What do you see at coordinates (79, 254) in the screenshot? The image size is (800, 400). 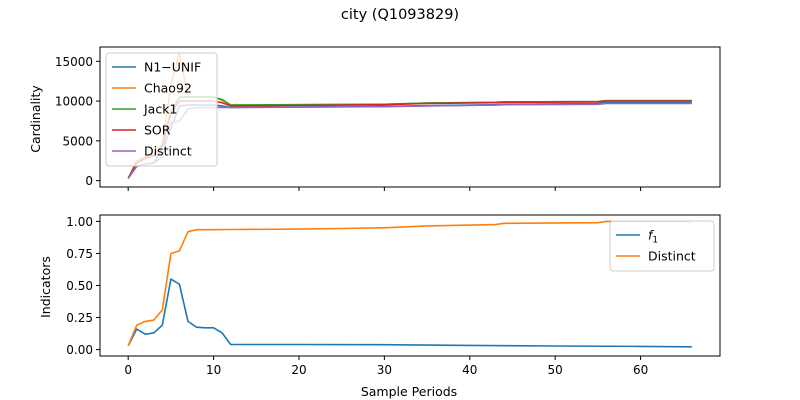 I see `indicators-ytick-label: 0.75` at bounding box center [79, 254].